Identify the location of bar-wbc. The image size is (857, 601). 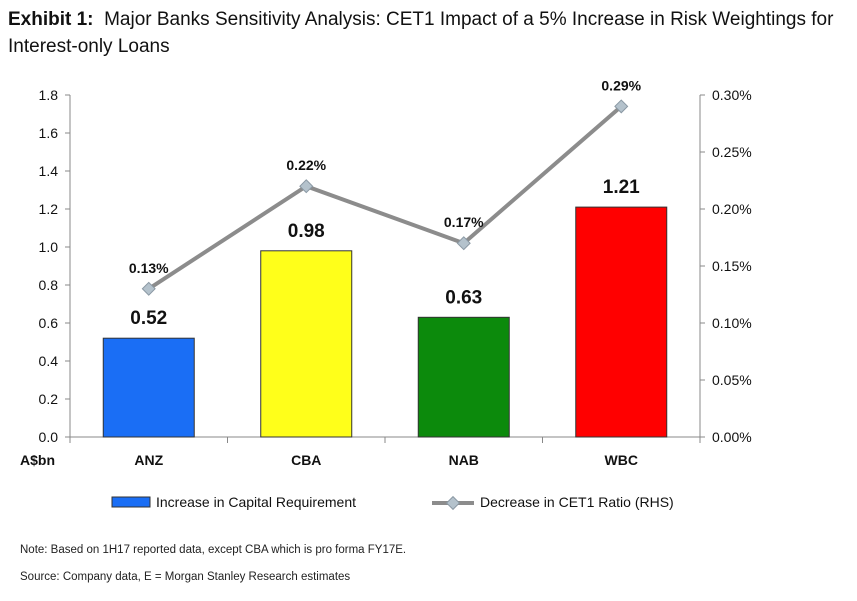
(621, 322).